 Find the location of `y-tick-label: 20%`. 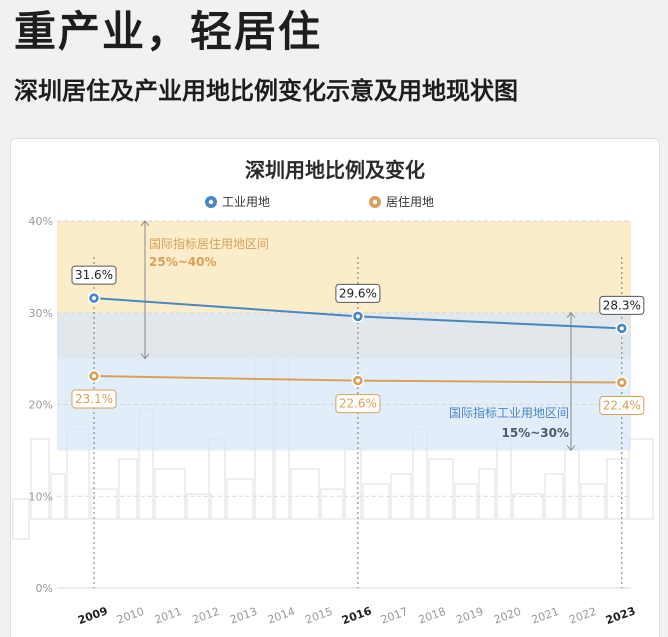

y-tick-label: 20% is located at coordinates (41, 405).